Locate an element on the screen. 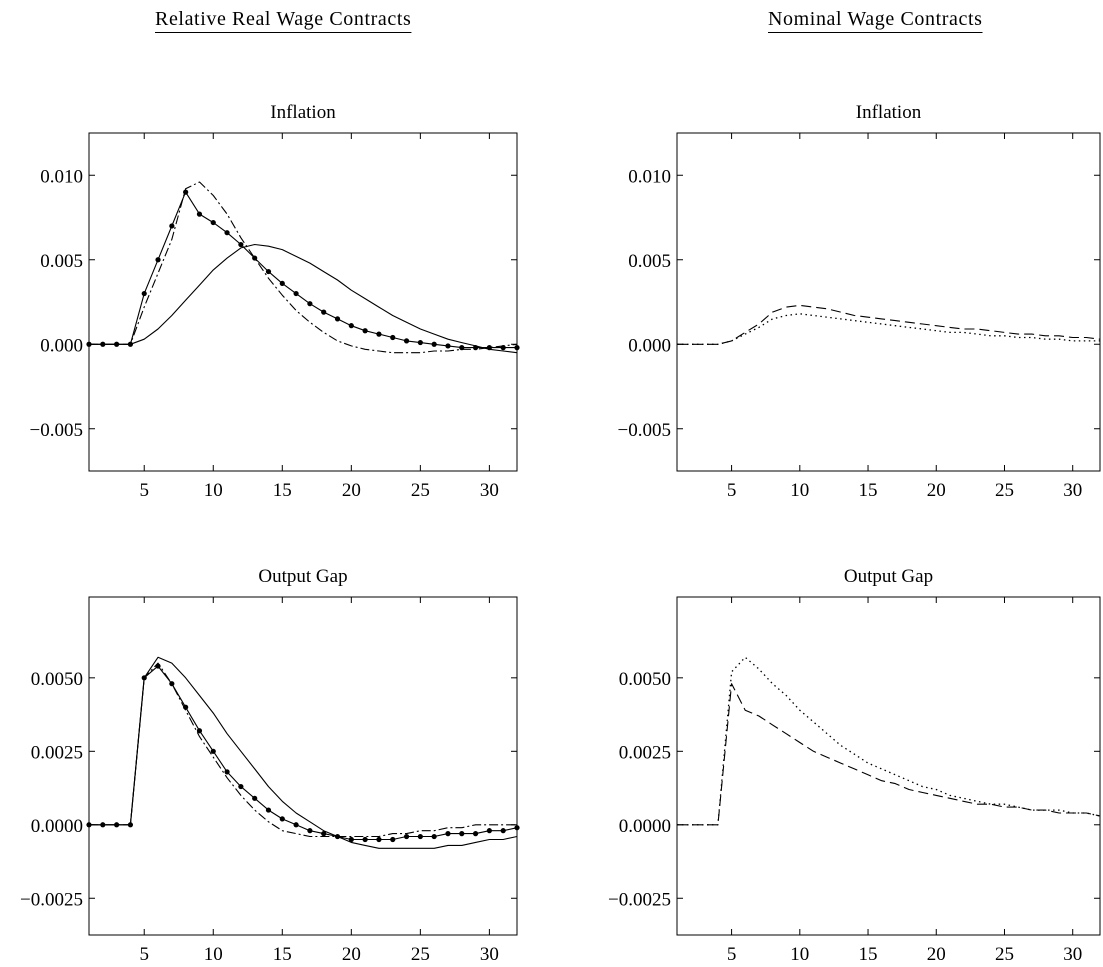 This screenshot has width=1103, height=967. y-tick-label: 0.0050 is located at coordinates (57, 679).